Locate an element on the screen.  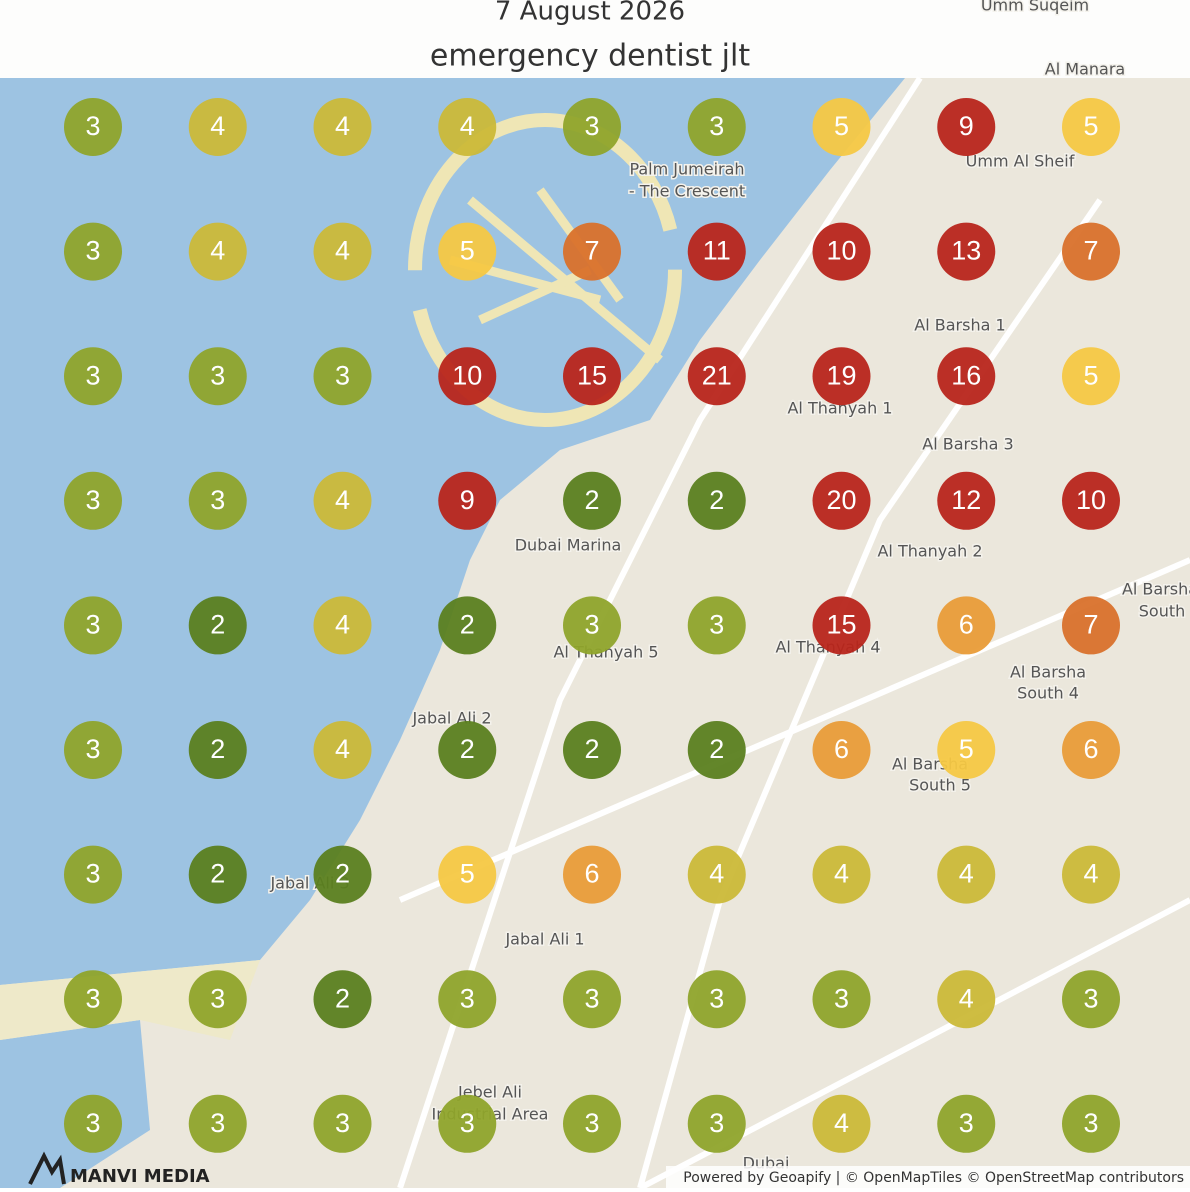
place-label: South 5 is located at coordinates (940, 785).